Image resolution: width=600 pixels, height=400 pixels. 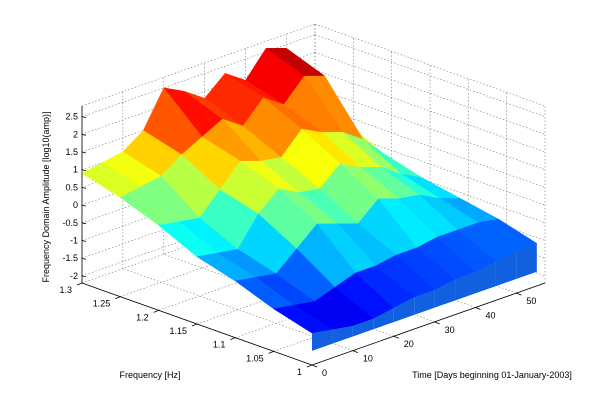 I want to click on z-tick-label: -1, so click(x=74, y=241).